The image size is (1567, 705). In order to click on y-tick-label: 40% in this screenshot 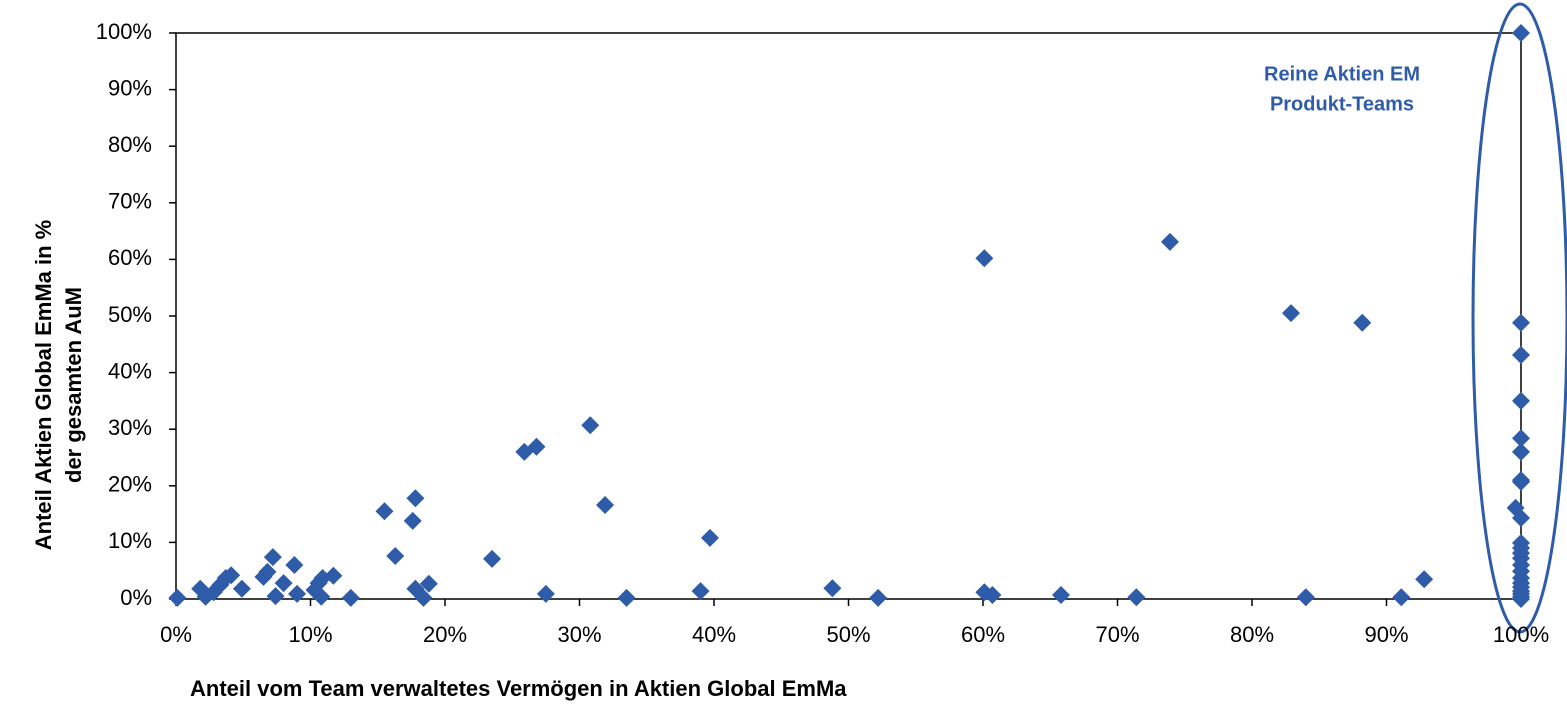, I will do `click(130, 370)`.